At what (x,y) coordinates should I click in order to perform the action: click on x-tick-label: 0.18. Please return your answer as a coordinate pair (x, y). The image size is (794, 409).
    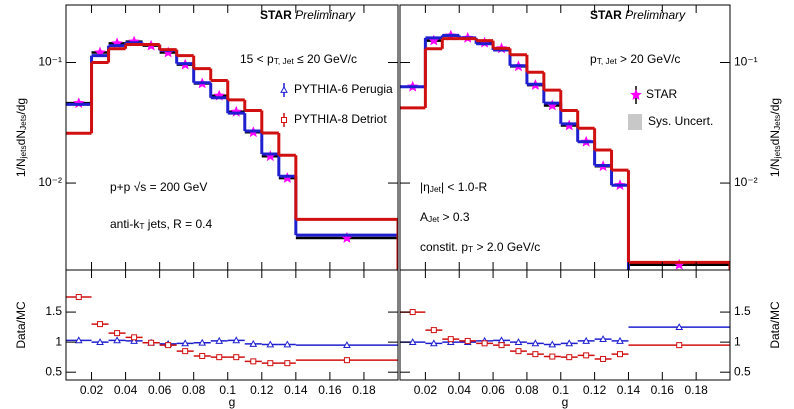
    Looking at the image, I should click on (364, 390).